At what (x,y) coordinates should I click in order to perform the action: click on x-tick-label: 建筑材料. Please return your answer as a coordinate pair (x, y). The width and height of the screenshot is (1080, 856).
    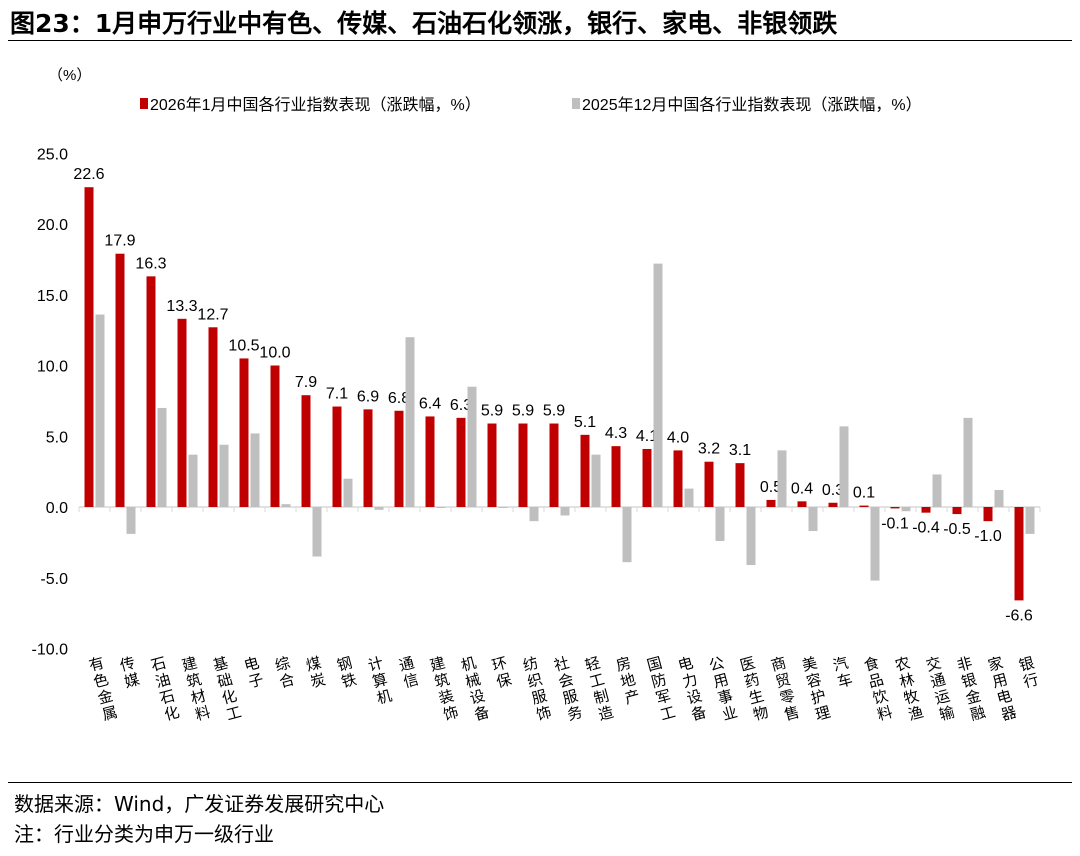
    Looking at the image, I should click on (196, 690).